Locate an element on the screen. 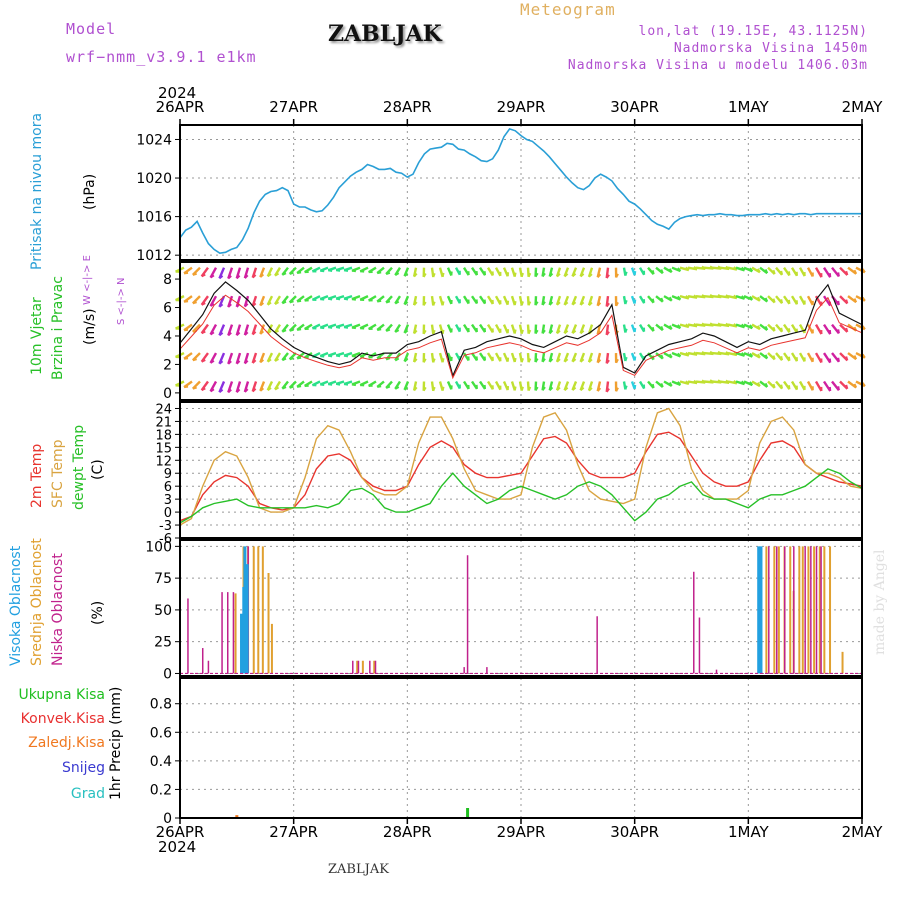 Image resolution: width=900 pixels, height=900 pixels. y-tick-label: 100 is located at coordinates (158, 547).